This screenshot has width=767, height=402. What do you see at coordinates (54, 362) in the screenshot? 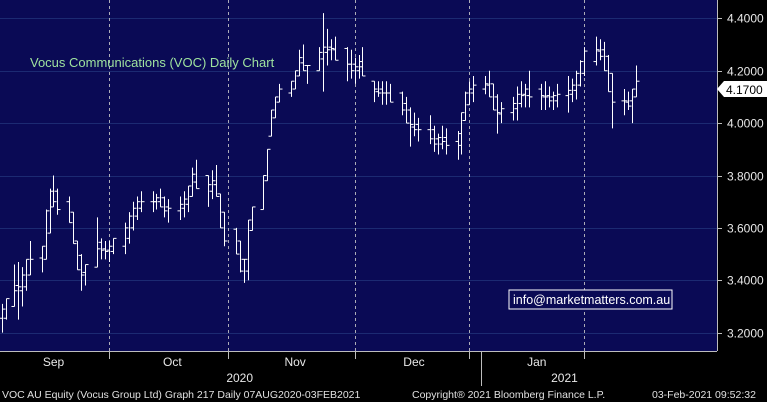
I see `x-tick-label: Sep` at bounding box center [54, 362].